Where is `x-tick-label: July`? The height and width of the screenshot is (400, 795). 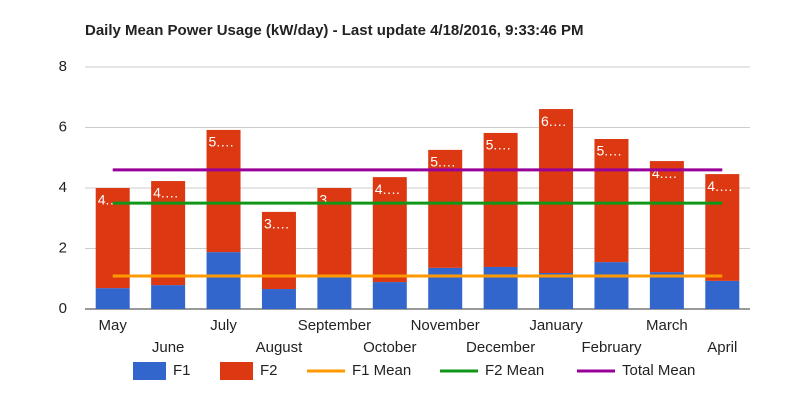 x-tick-label: July is located at coordinates (223, 325).